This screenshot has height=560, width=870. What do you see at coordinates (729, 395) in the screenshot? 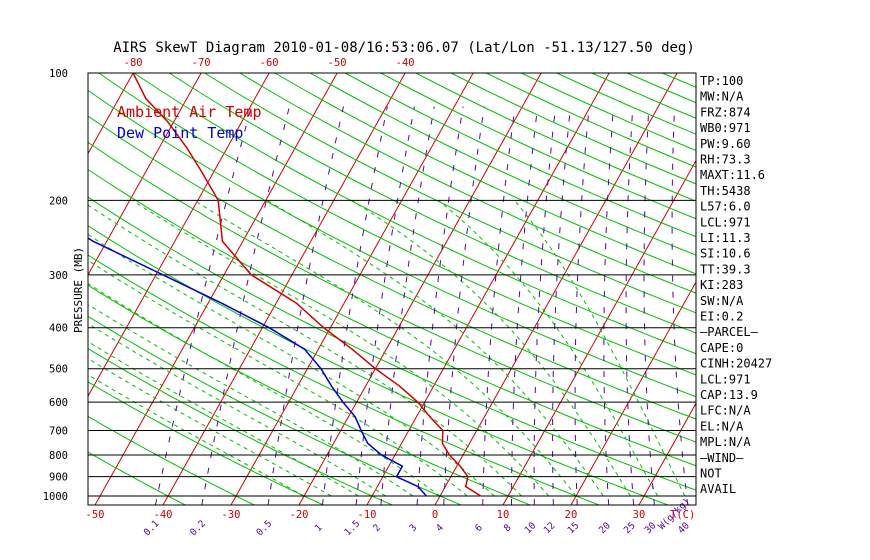
I see `stat-line: CAP:13.9` at bounding box center [729, 395].